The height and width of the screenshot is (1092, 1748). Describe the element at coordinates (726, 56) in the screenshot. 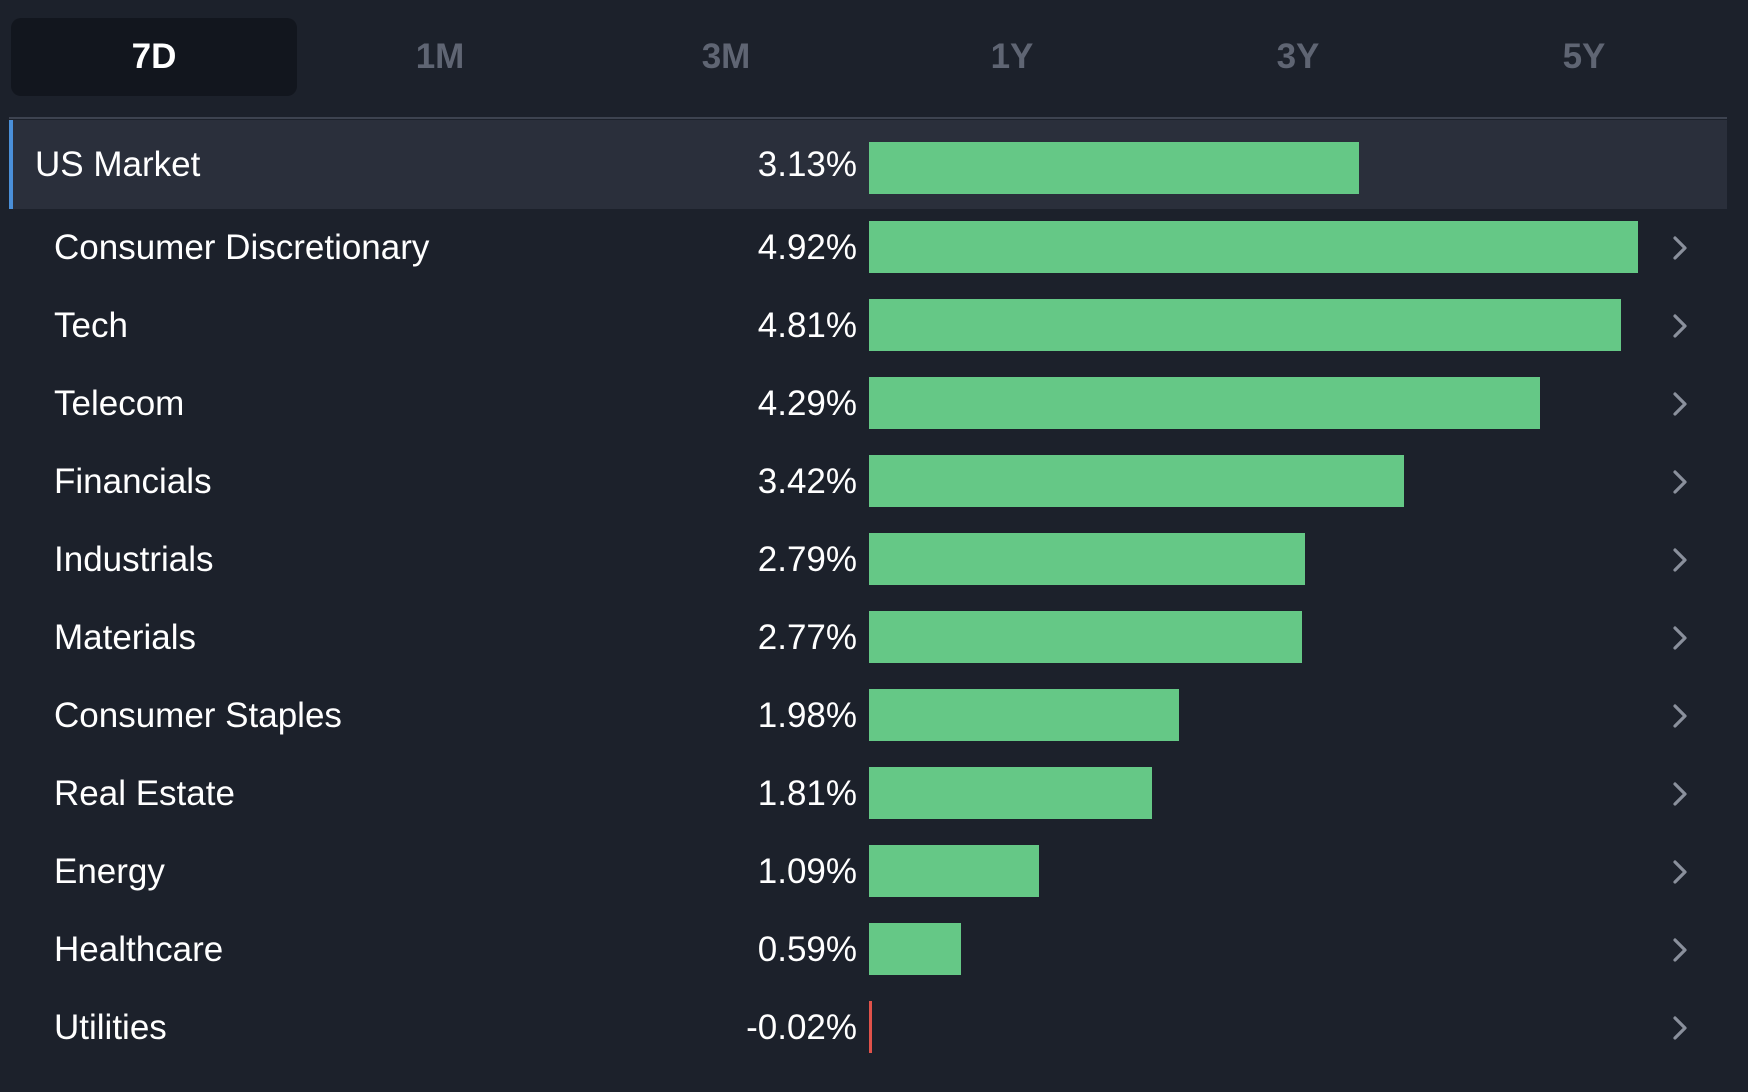

I see `tab-3m: 3M` at that location.